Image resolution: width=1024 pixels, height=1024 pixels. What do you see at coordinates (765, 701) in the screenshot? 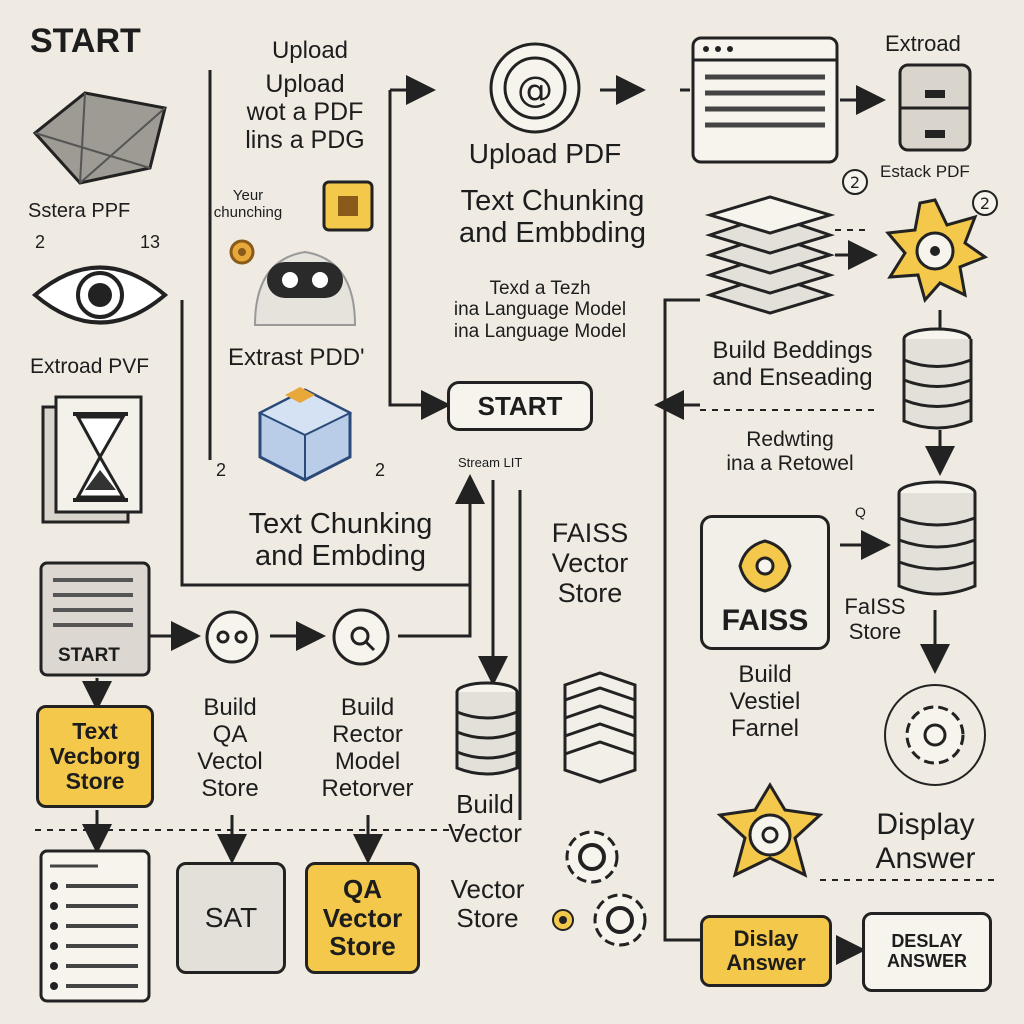
I see `build-vestiel-label: Build Vestiel Farnel` at bounding box center [765, 701].